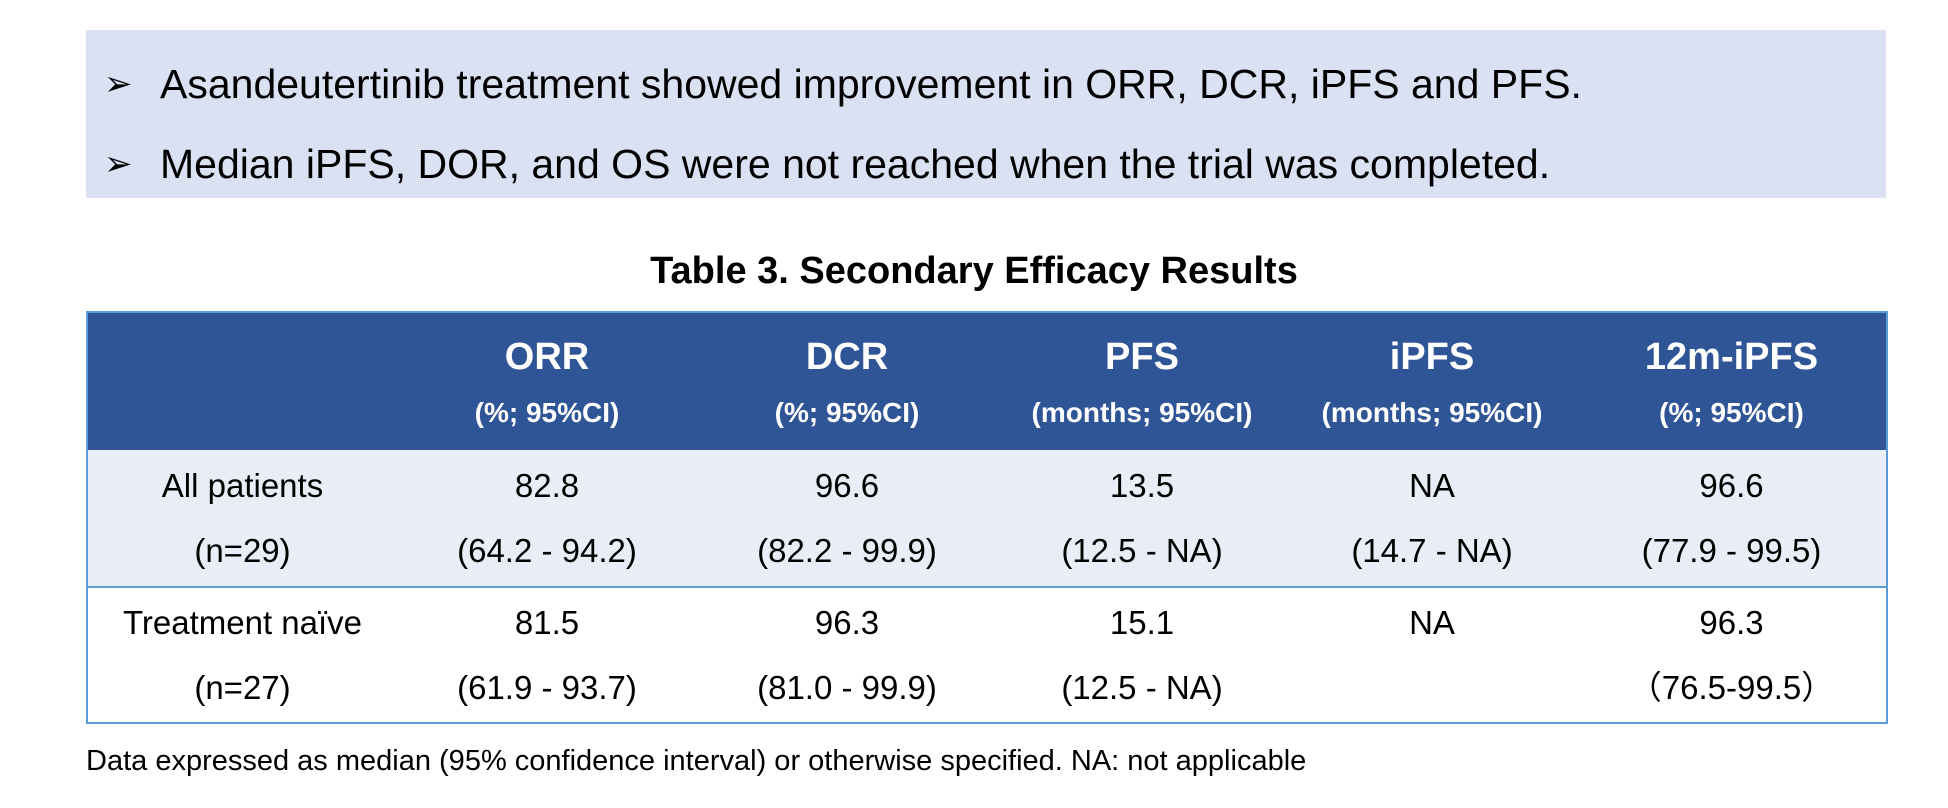 The width and height of the screenshot is (1948, 808). I want to click on cell-ci: (81.0 - 99.9), so click(847, 687).